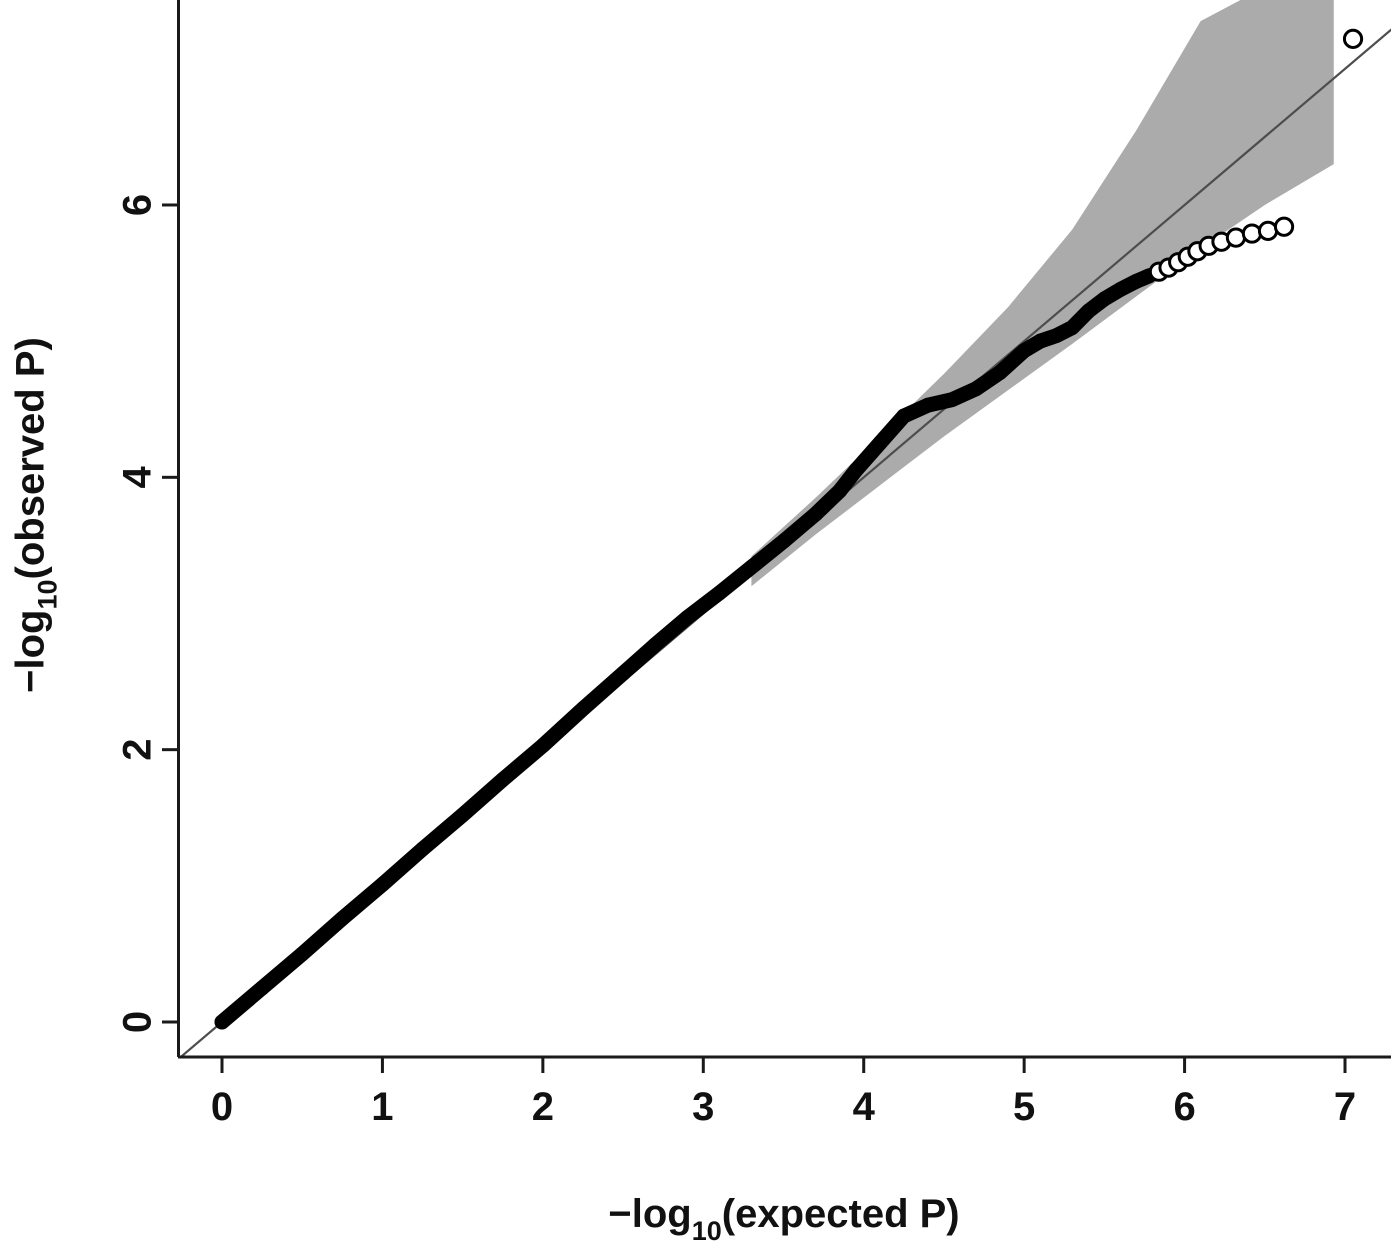 The width and height of the screenshot is (1391, 1241). What do you see at coordinates (30, 458) in the screenshot?
I see `y-axis-label-suffix: (observed P)` at bounding box center [30, 458].